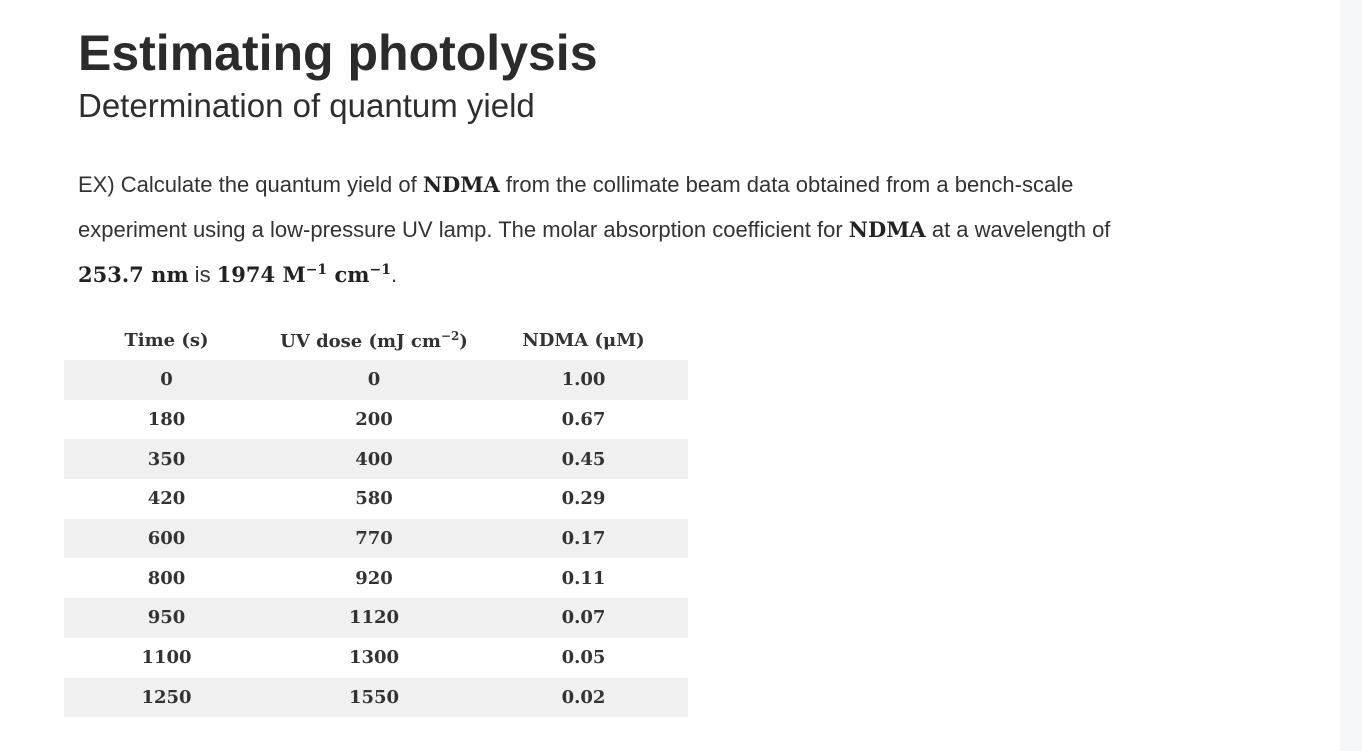  I want to click on coefficient-unit: cm, so click(348, 274).